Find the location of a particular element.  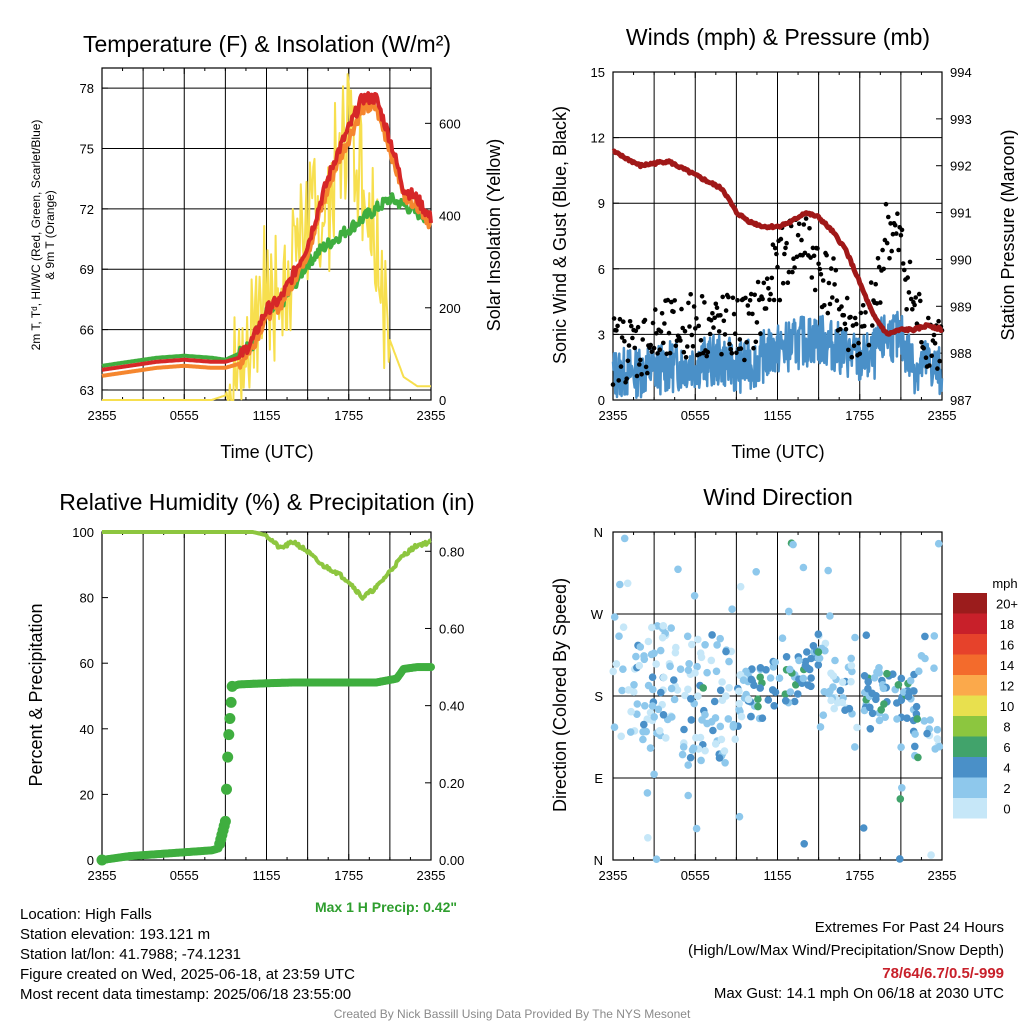

wdir-xtick-label: 0555 is located at coordinates (695, 875).